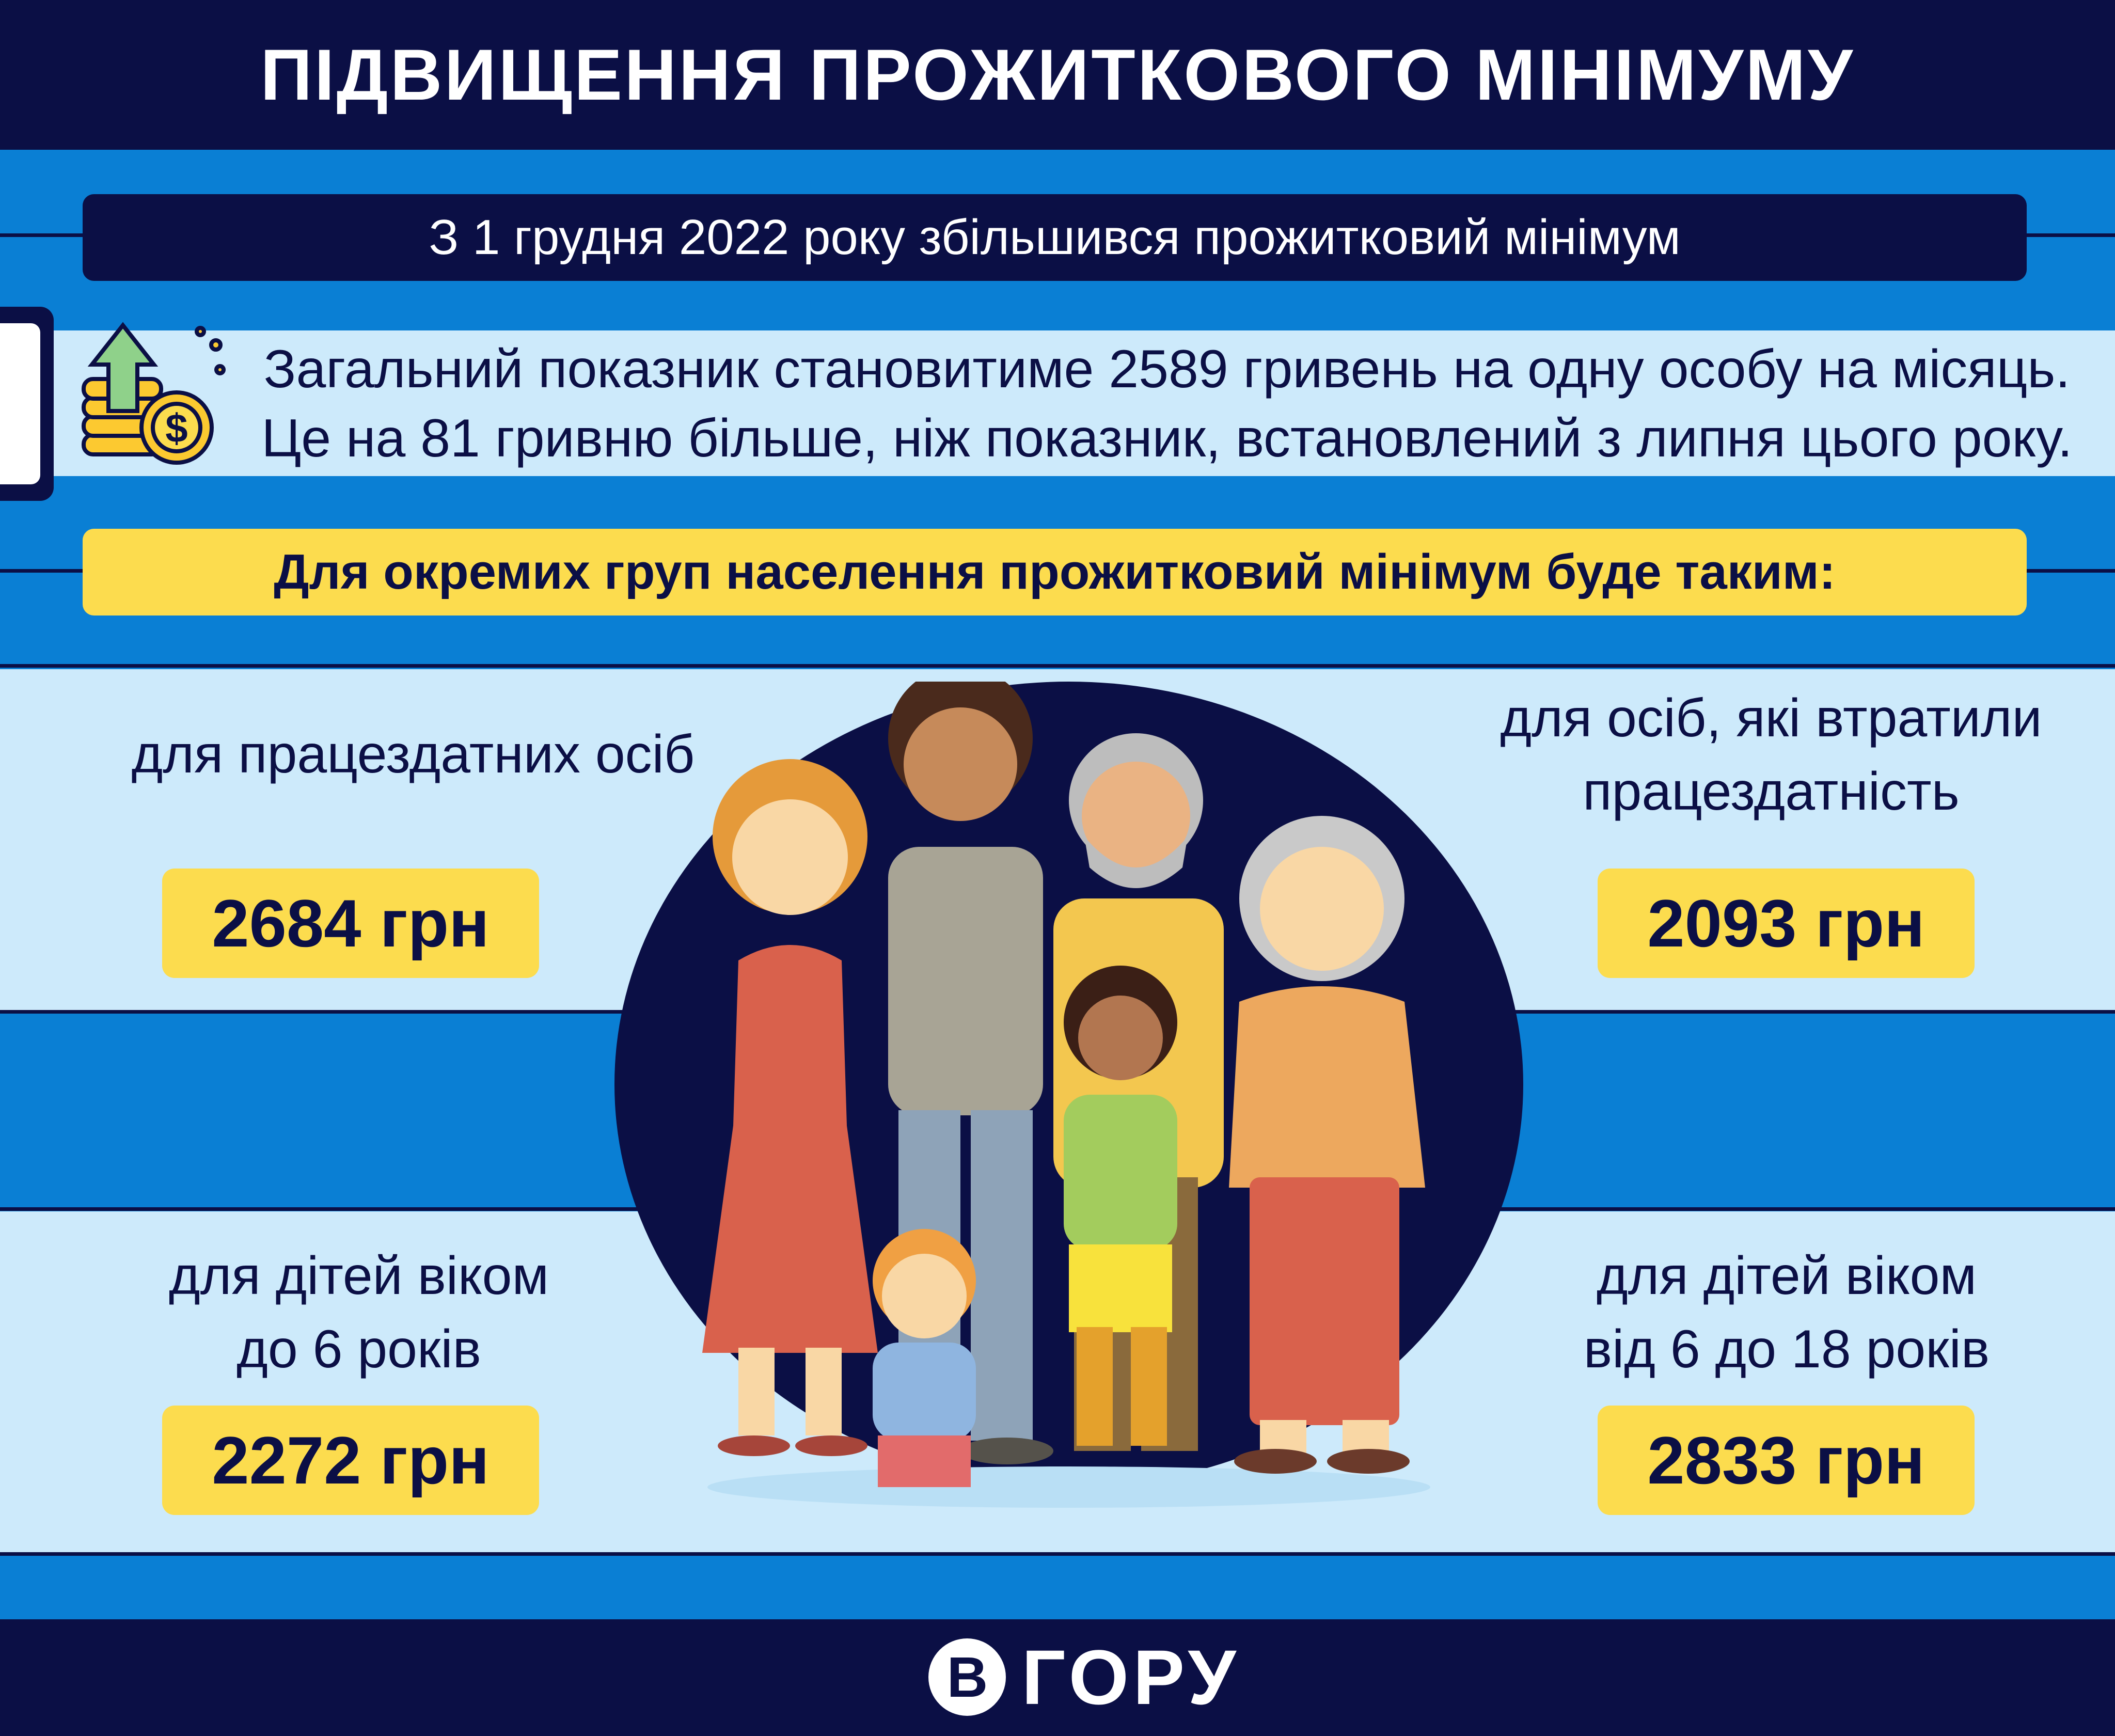  Describe the element at coordinates (350, 924) in the screenshot. I see `value-able: 2684 грн` at that location.